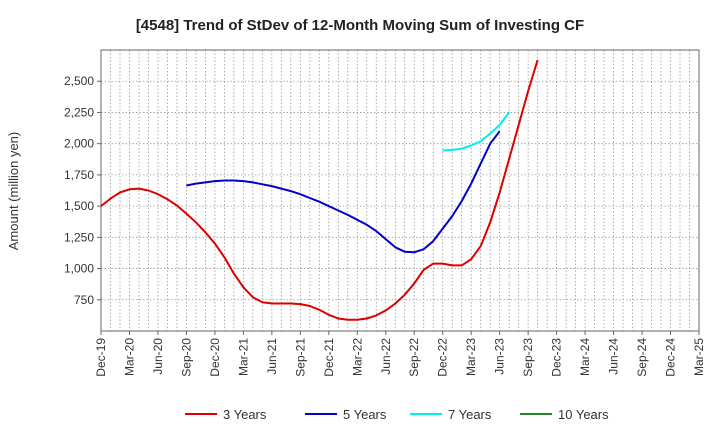 The image size is (720, 440). What do you see at coordinates (443, 357) in the screenshot?
I see `x-tick-label: Dec-22` at bounding box center [443, 357].